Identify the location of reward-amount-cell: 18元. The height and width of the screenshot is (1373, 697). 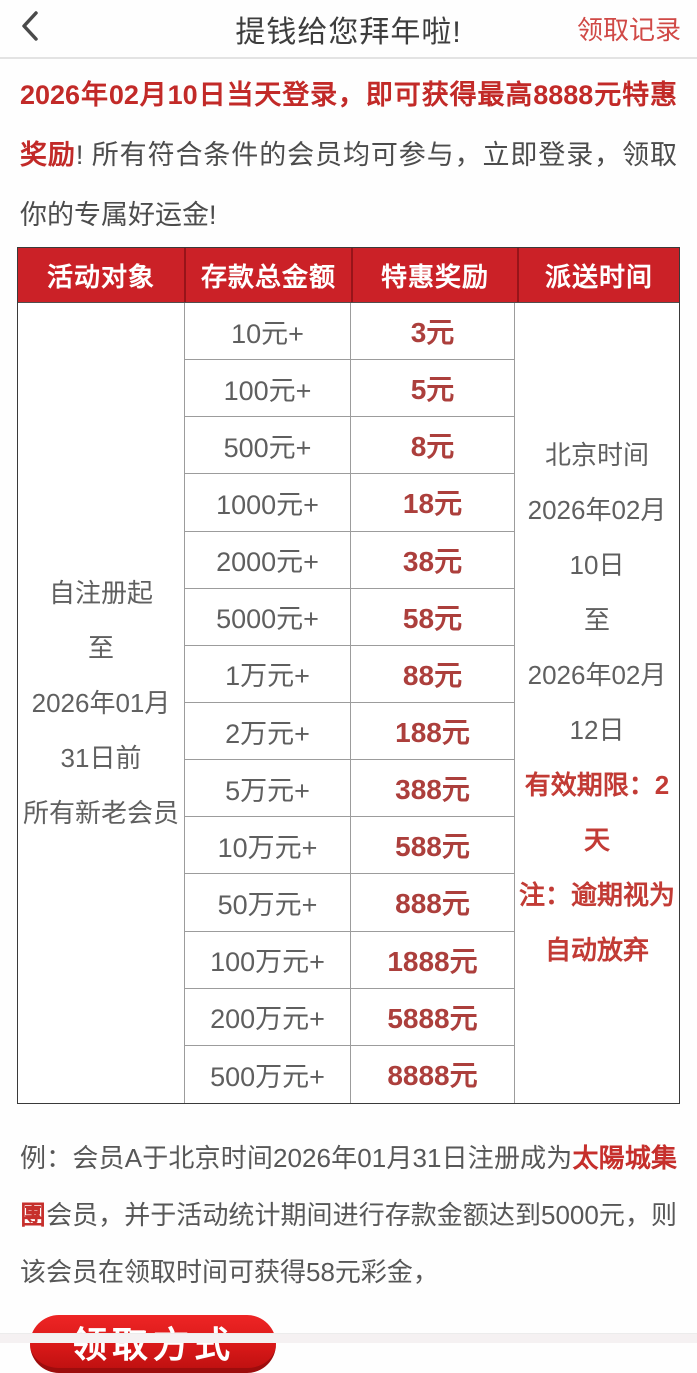
(433, 503).